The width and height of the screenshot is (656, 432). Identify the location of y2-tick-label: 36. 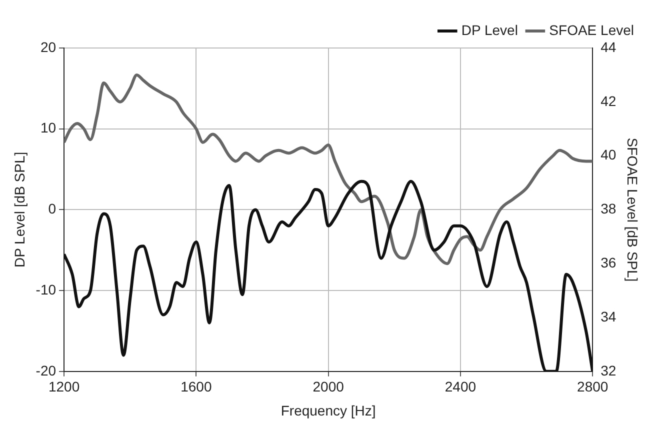
(608, 262).